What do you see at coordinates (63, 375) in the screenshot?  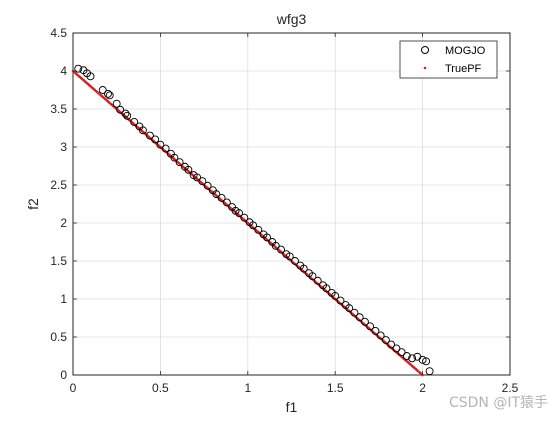 I see `y-tick-label: 0` at bounding box center [63, 375].